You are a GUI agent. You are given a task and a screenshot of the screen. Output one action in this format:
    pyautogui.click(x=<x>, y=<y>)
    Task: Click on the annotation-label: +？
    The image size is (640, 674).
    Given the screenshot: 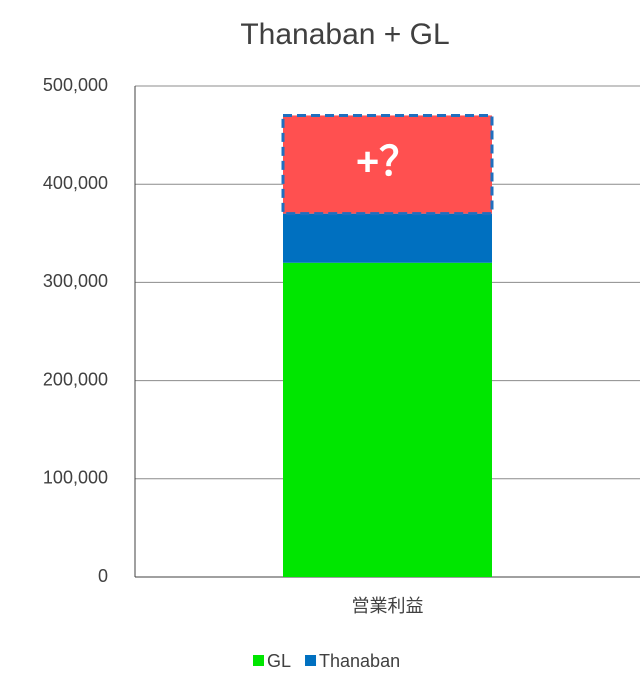 What is the action you would take?
    pyautogui.click(x=387, y=162)
    